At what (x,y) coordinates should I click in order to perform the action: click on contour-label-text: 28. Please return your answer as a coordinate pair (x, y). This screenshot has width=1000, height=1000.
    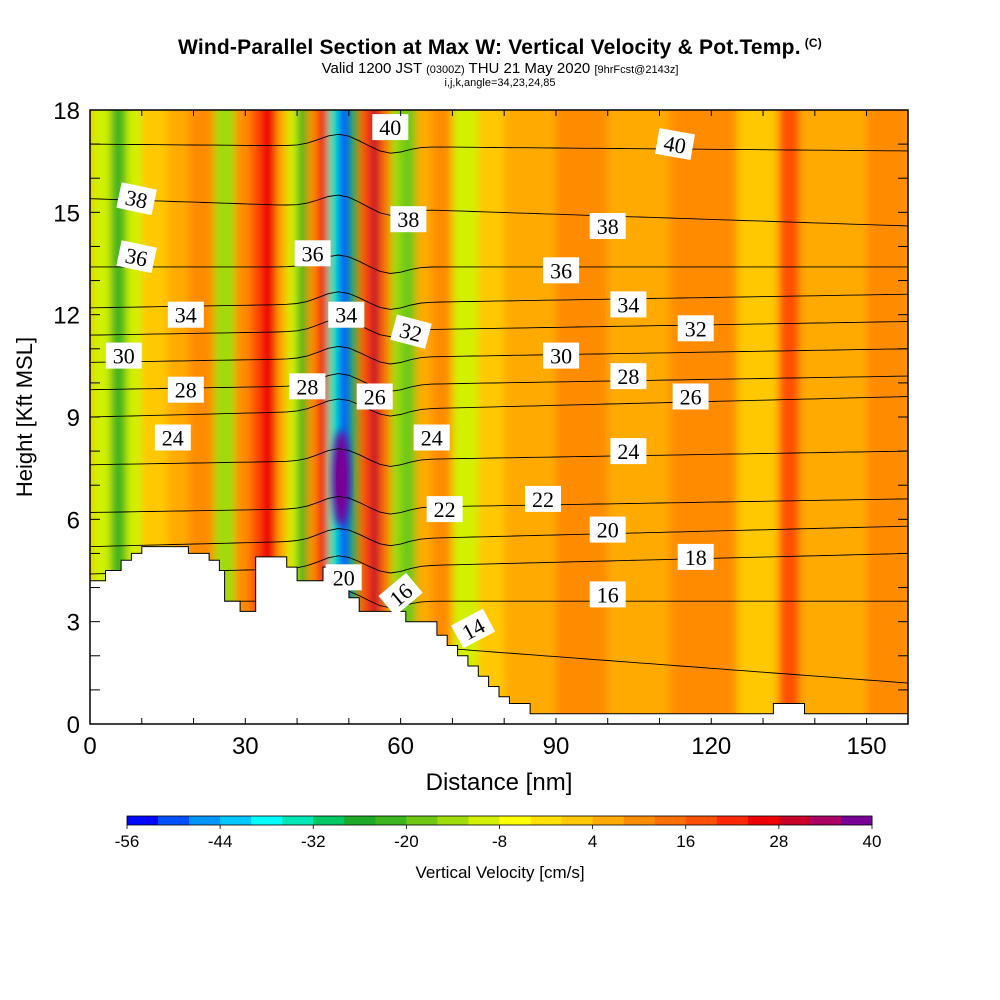
    Looking at the image, I should click on (307, 386).